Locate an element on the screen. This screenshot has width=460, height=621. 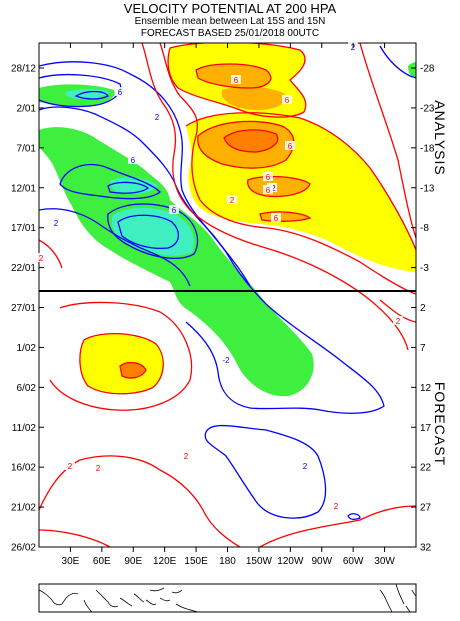
y-right-tick-label: -23 is located at coordinates (427, 108).